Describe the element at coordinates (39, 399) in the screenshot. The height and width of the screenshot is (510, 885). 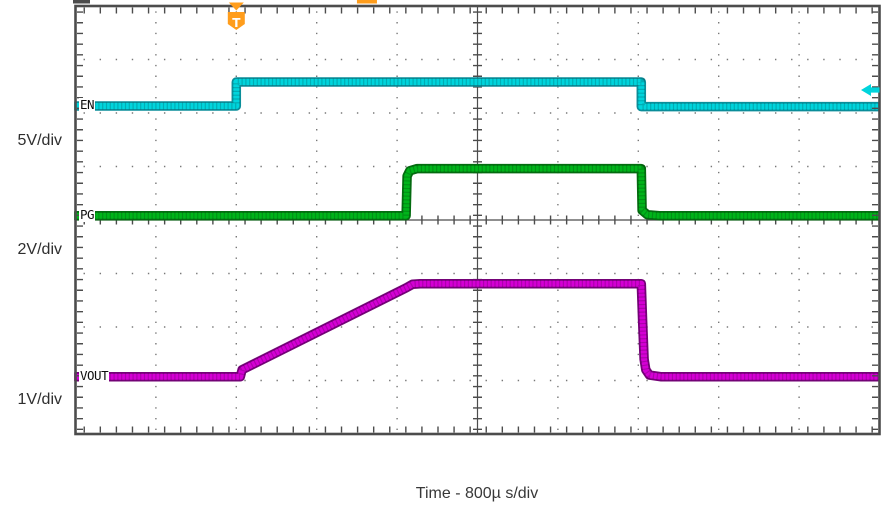
I see `scale-label-vout: 1V/div` at that location.